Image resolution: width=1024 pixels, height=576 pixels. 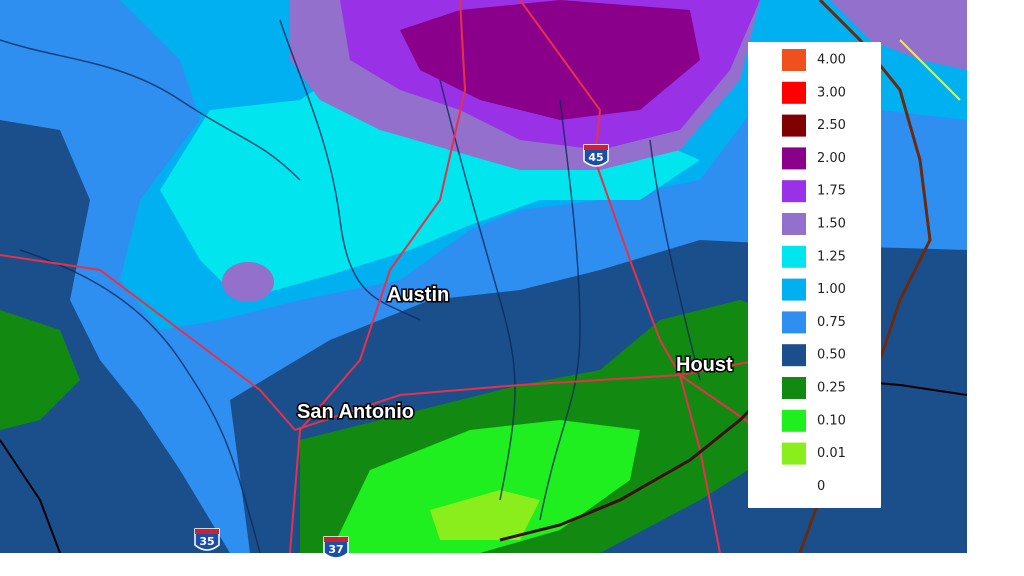 I want to click on shield-label: 45, so click(x=595, y=157).